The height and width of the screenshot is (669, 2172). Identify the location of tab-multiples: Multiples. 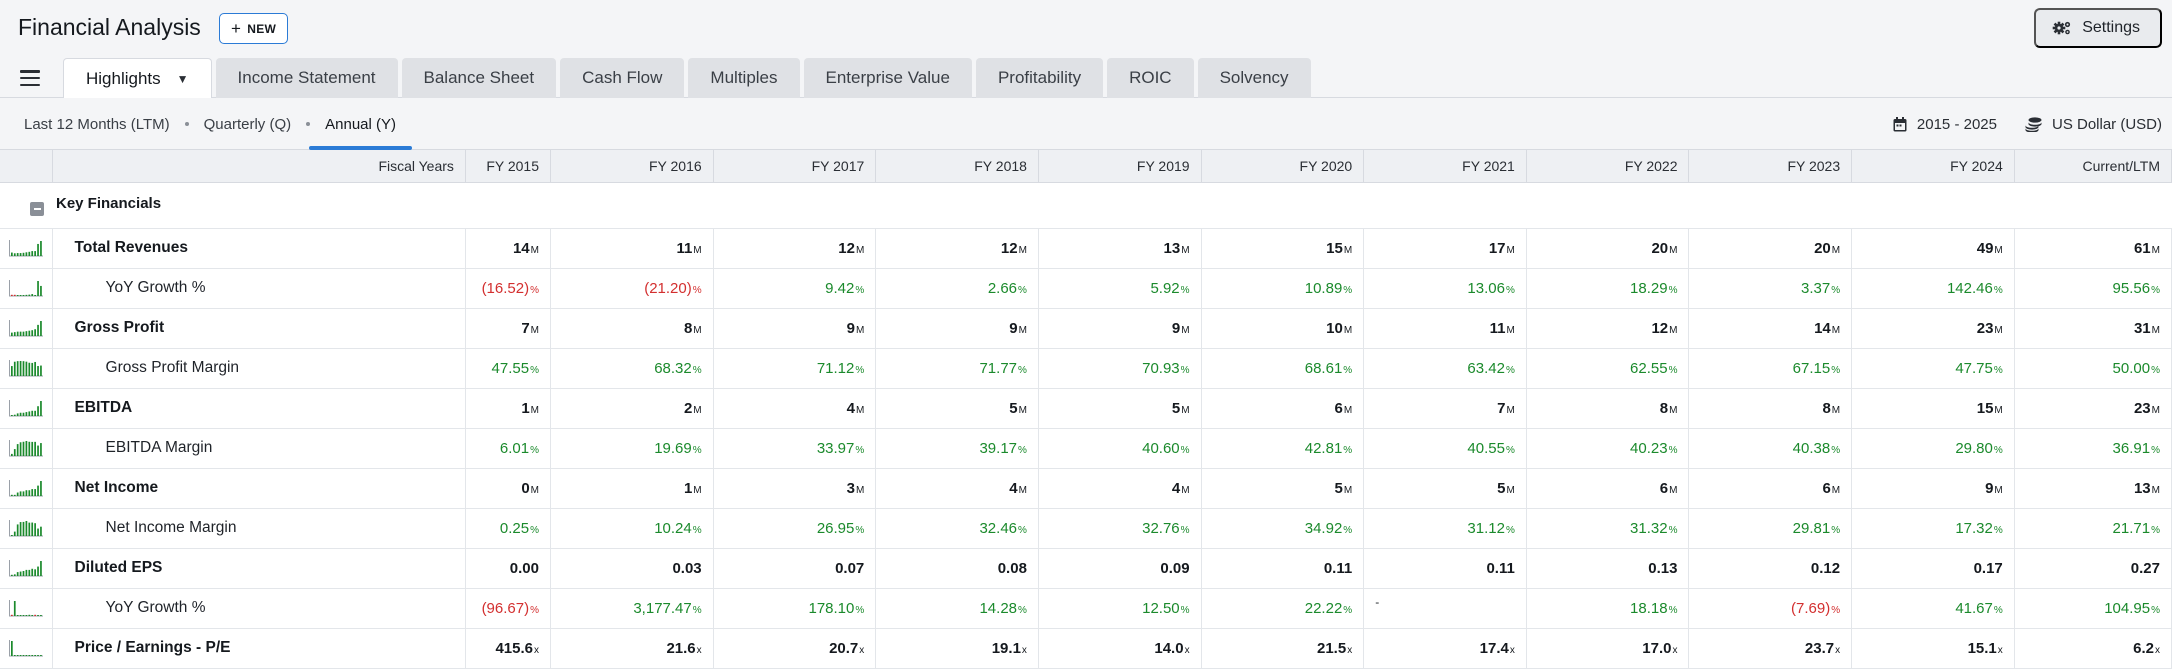
(744, 78).